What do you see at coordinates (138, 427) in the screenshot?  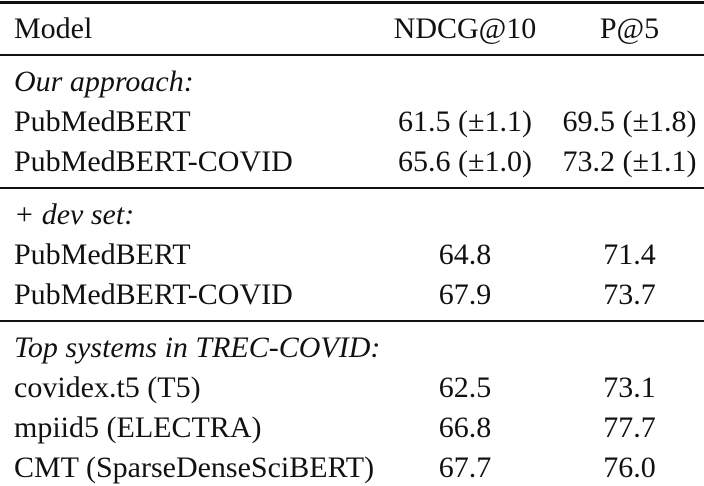 I see `model-cell: mpiid5 (ELECTRA)` at bounding box center [138, 427].